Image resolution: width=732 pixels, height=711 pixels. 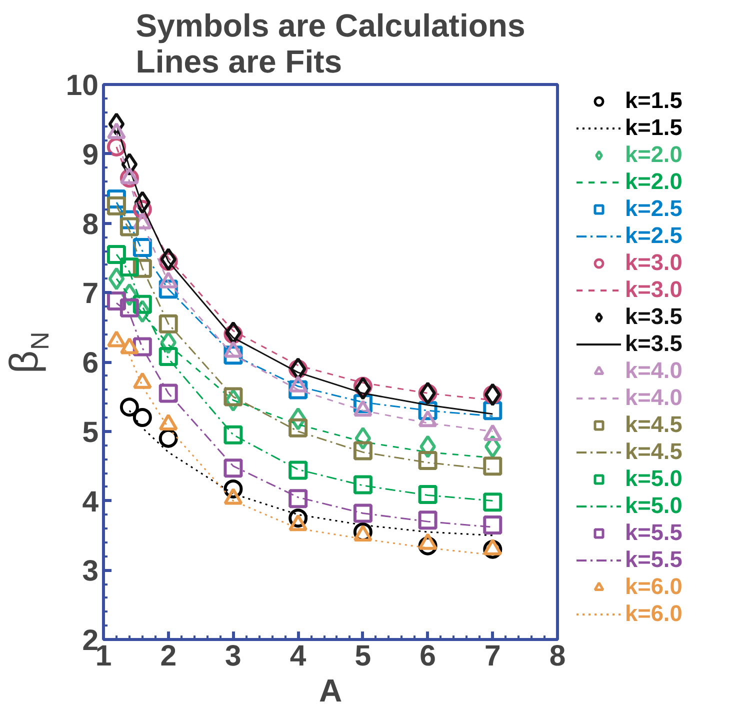 What do you see at coordinates (233, 656) in the screenshot?
I see `x-tick-label: 3` at bounding box center [233, 656].